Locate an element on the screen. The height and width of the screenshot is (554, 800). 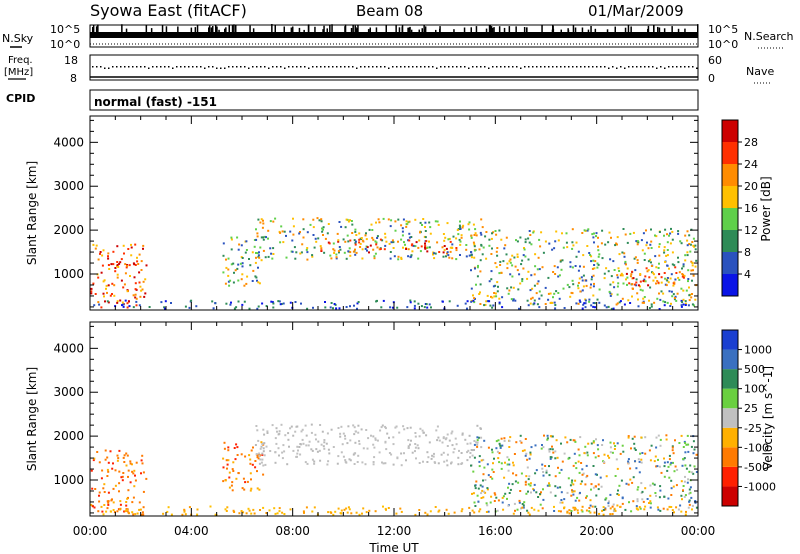
colorbar-segment is located at coordinates (730, 496).